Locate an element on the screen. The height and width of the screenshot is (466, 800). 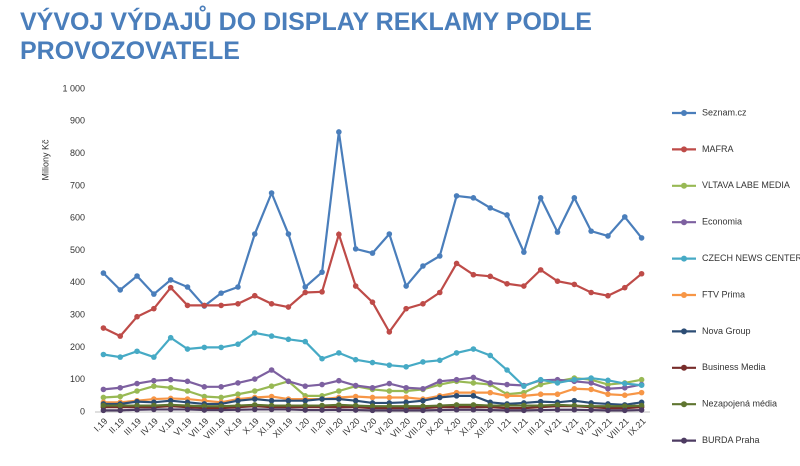
x-tick-label: I.20 is located at coordinates (303, 425).